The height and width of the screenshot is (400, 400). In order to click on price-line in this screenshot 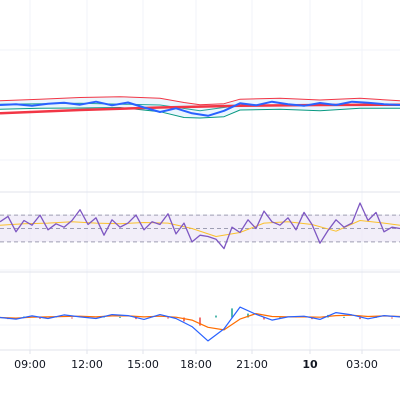, I will do `click(200, 108)`.